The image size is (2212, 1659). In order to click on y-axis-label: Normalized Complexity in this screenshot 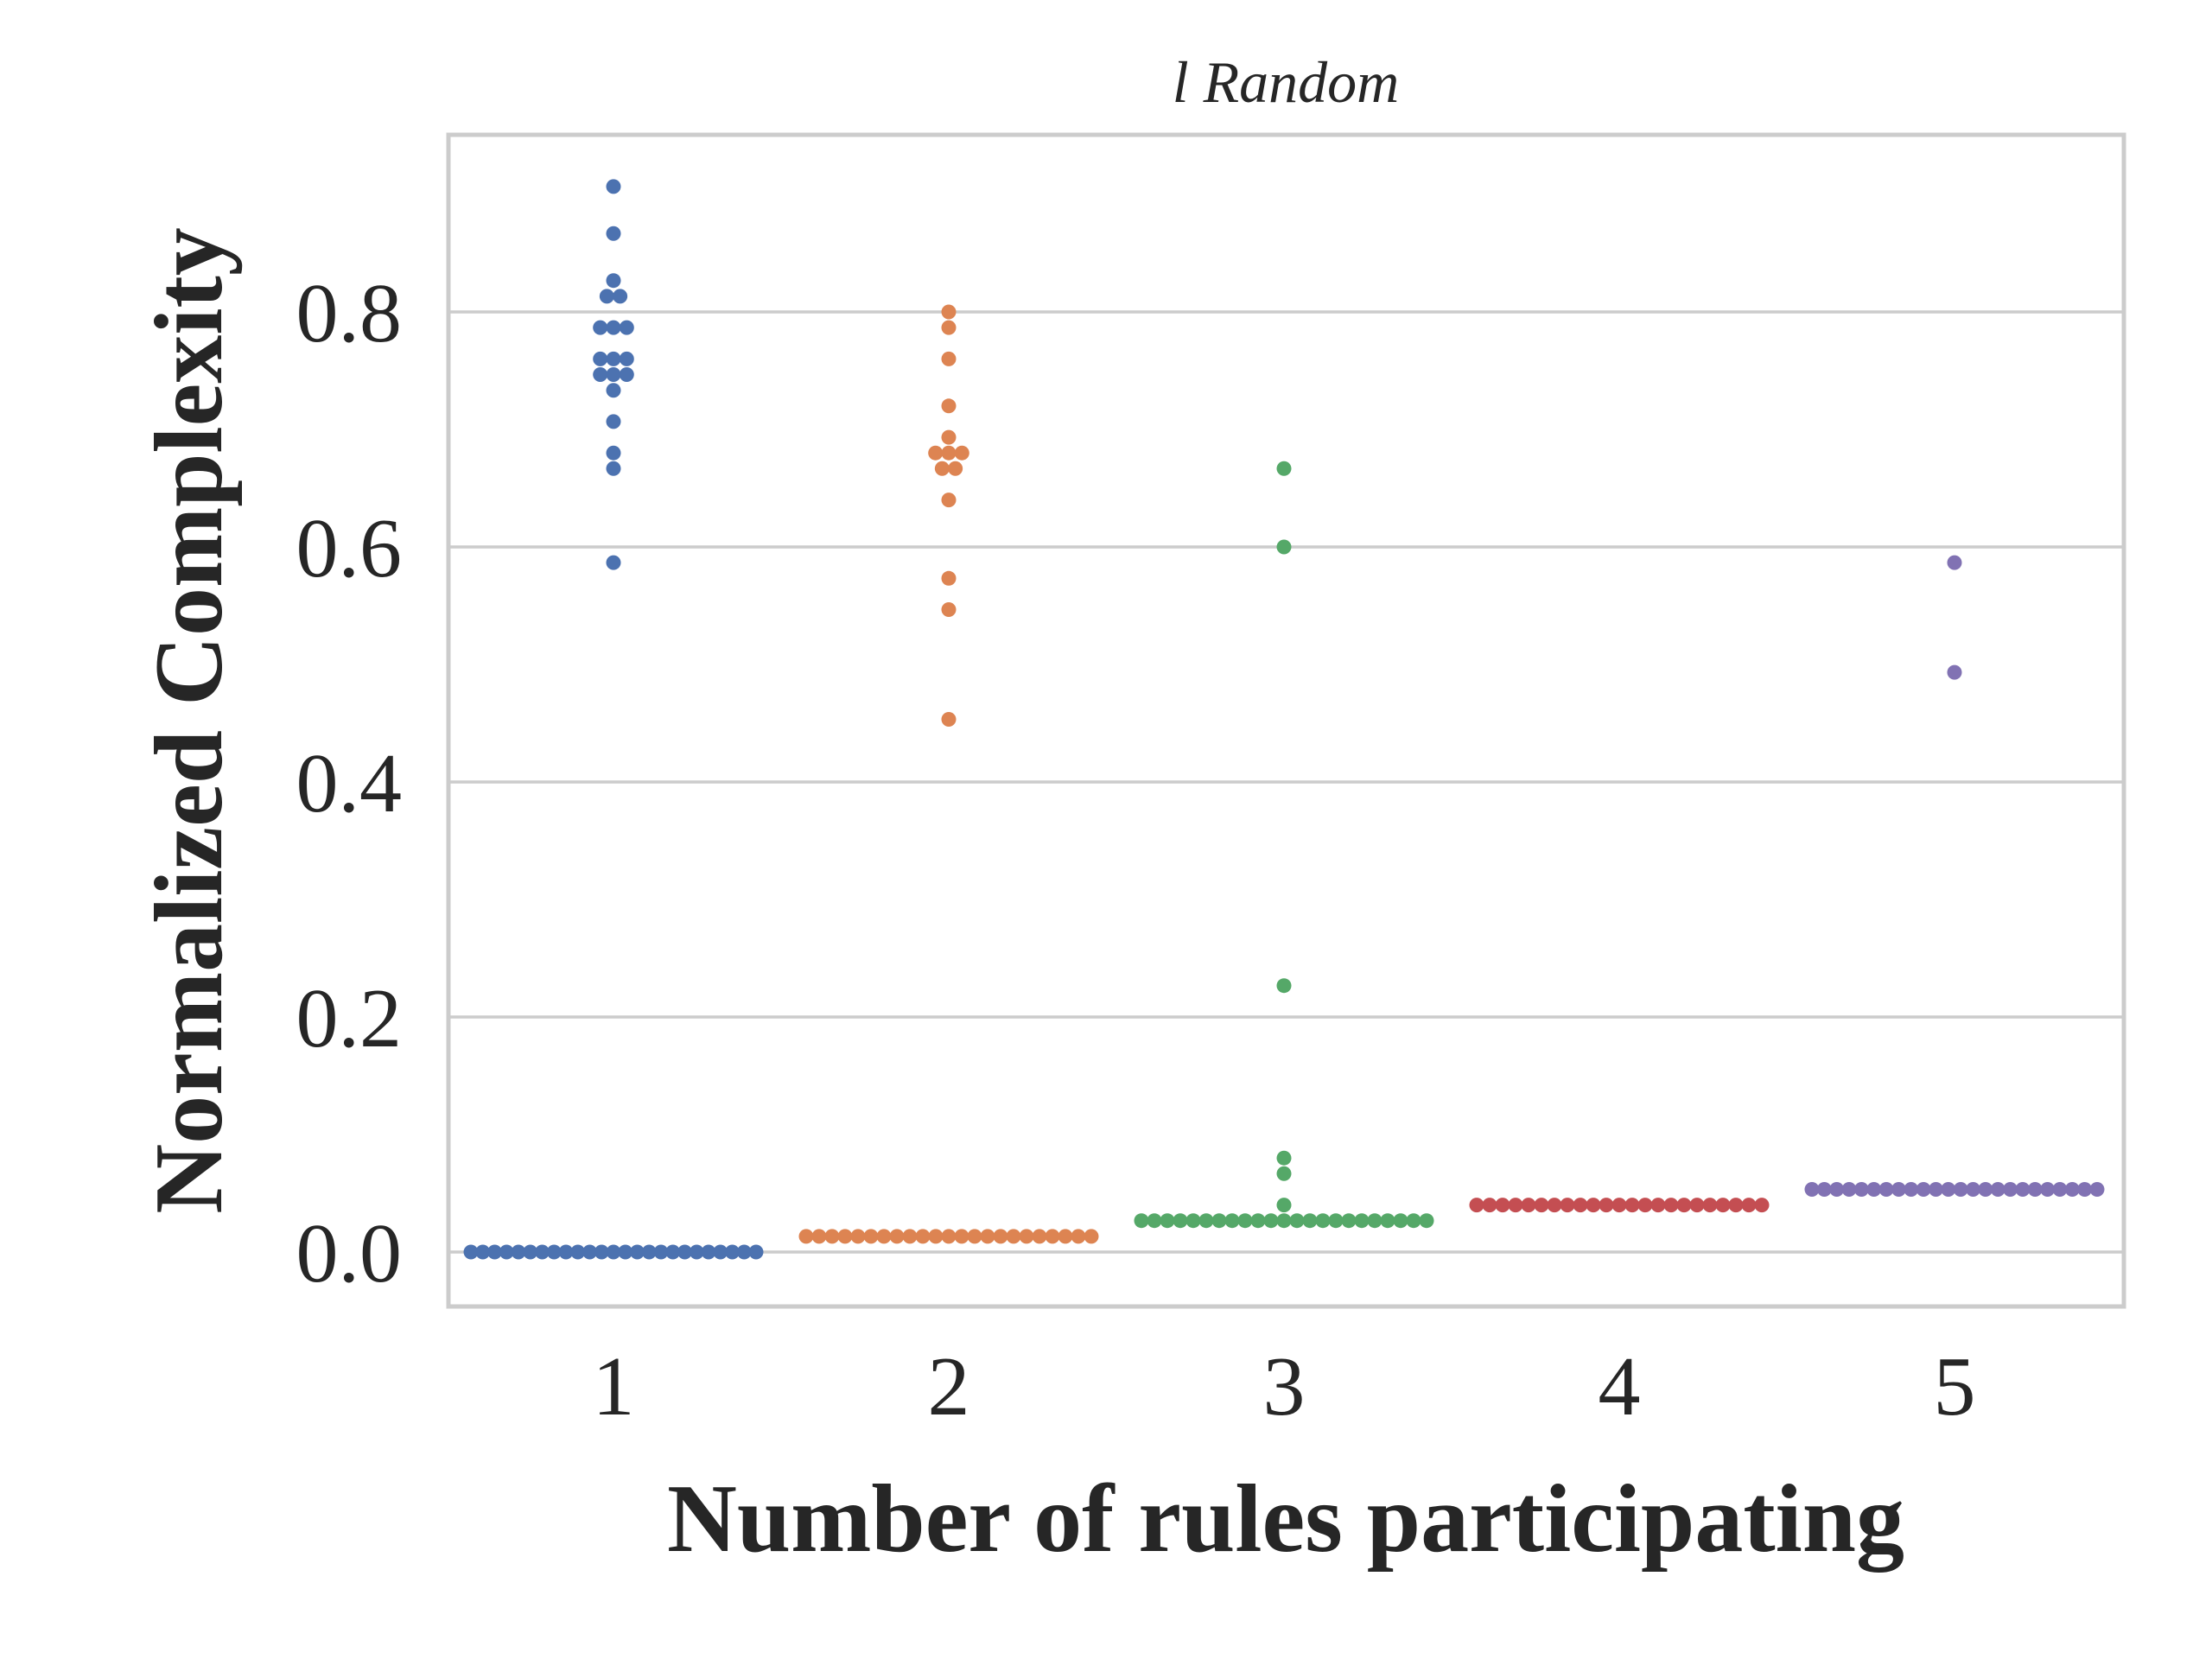, I will do `click(189, 720)`.